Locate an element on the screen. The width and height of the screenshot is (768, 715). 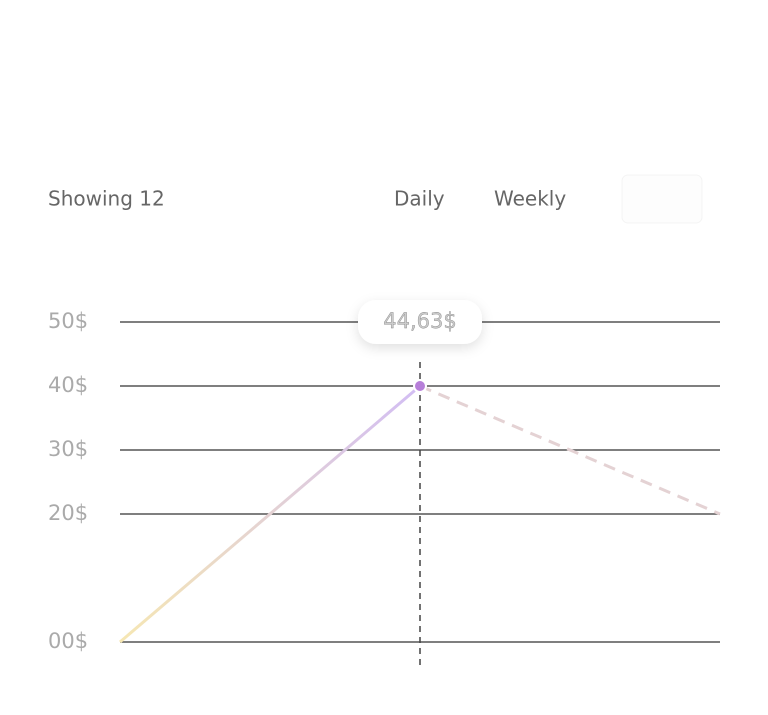
point is located at coordinates (420, 386).